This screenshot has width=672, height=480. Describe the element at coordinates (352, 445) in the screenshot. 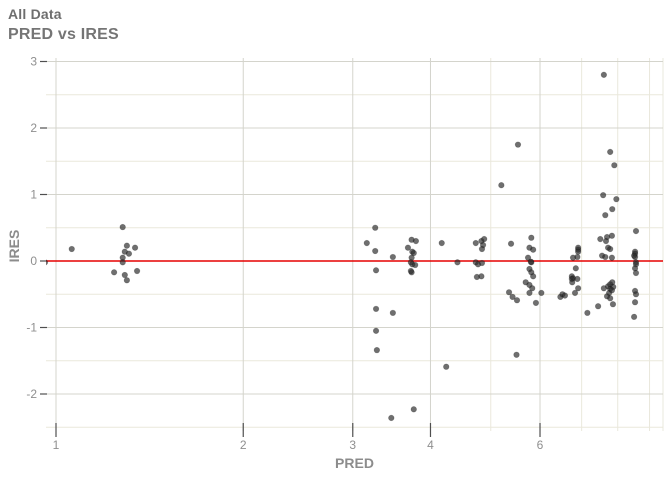

I see `x-tick-label: 3` at that location.